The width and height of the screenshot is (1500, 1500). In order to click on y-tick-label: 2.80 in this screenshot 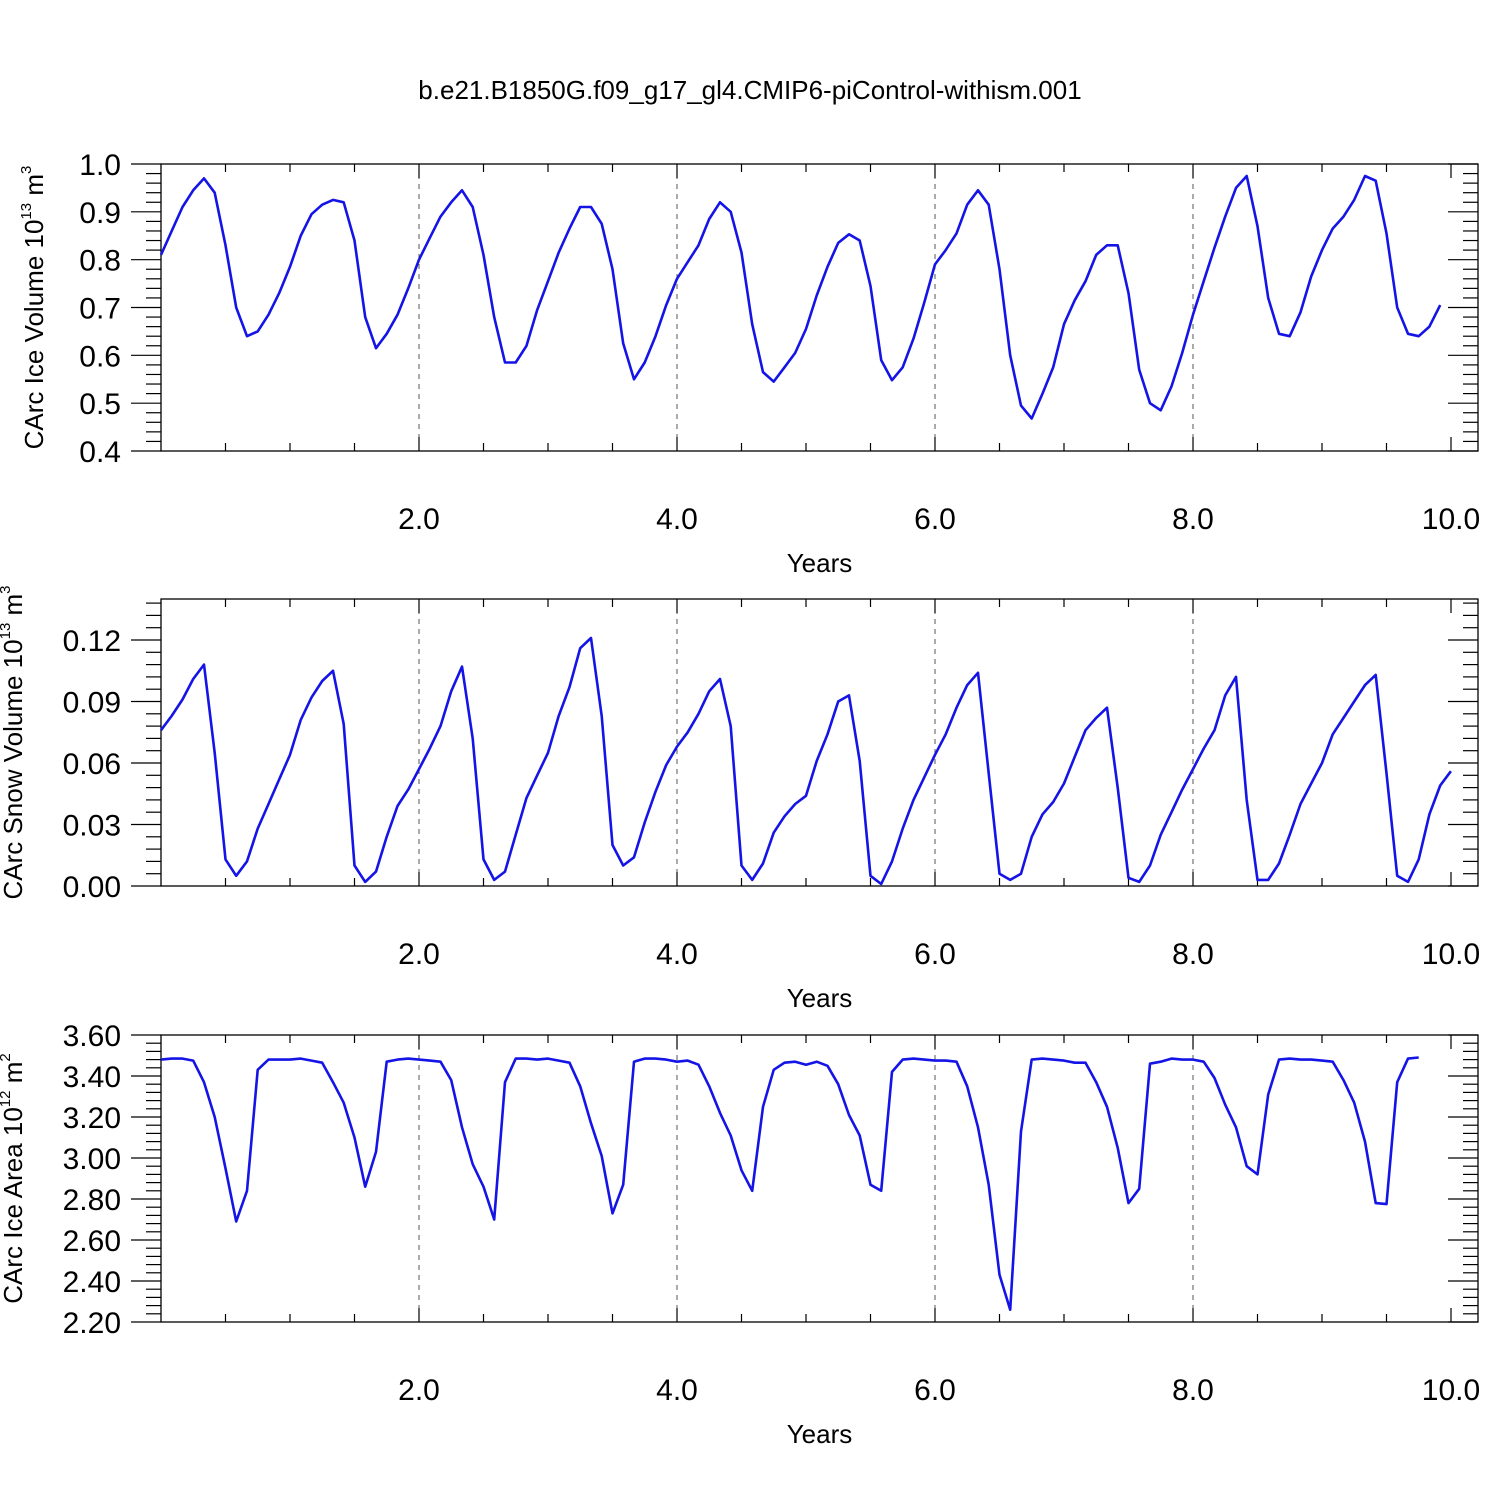, I will do `click(92, 1200)`.